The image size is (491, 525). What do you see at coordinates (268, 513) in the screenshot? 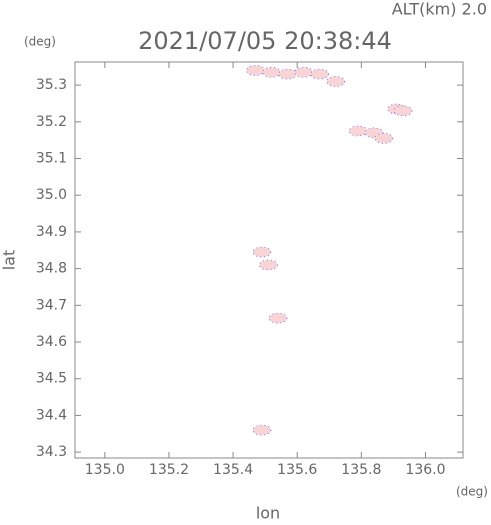
I see `x-axis-label: lon` at bounding box center [268, 513].